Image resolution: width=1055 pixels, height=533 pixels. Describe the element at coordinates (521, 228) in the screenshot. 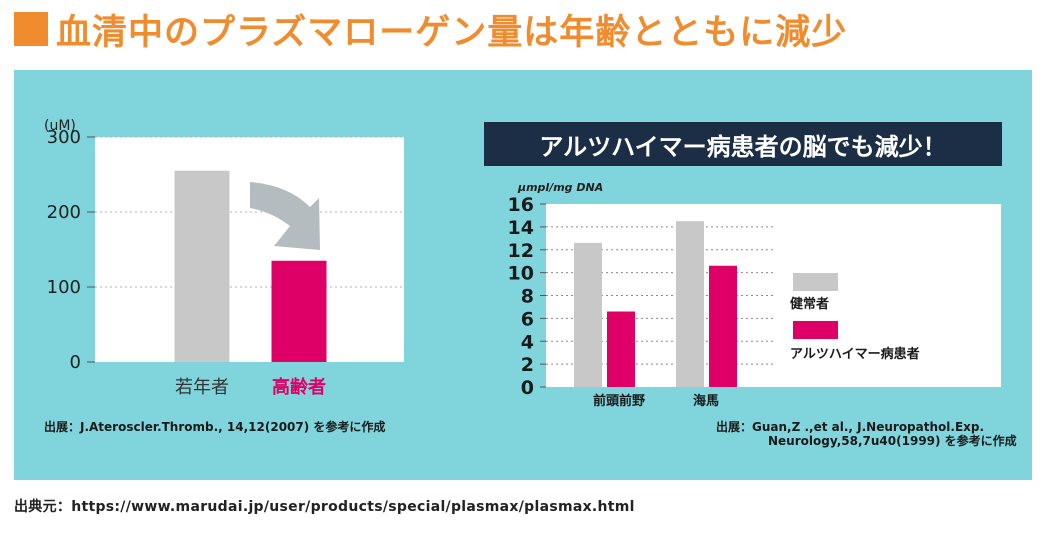

I see `right-y-tick-label: 14` at that location.